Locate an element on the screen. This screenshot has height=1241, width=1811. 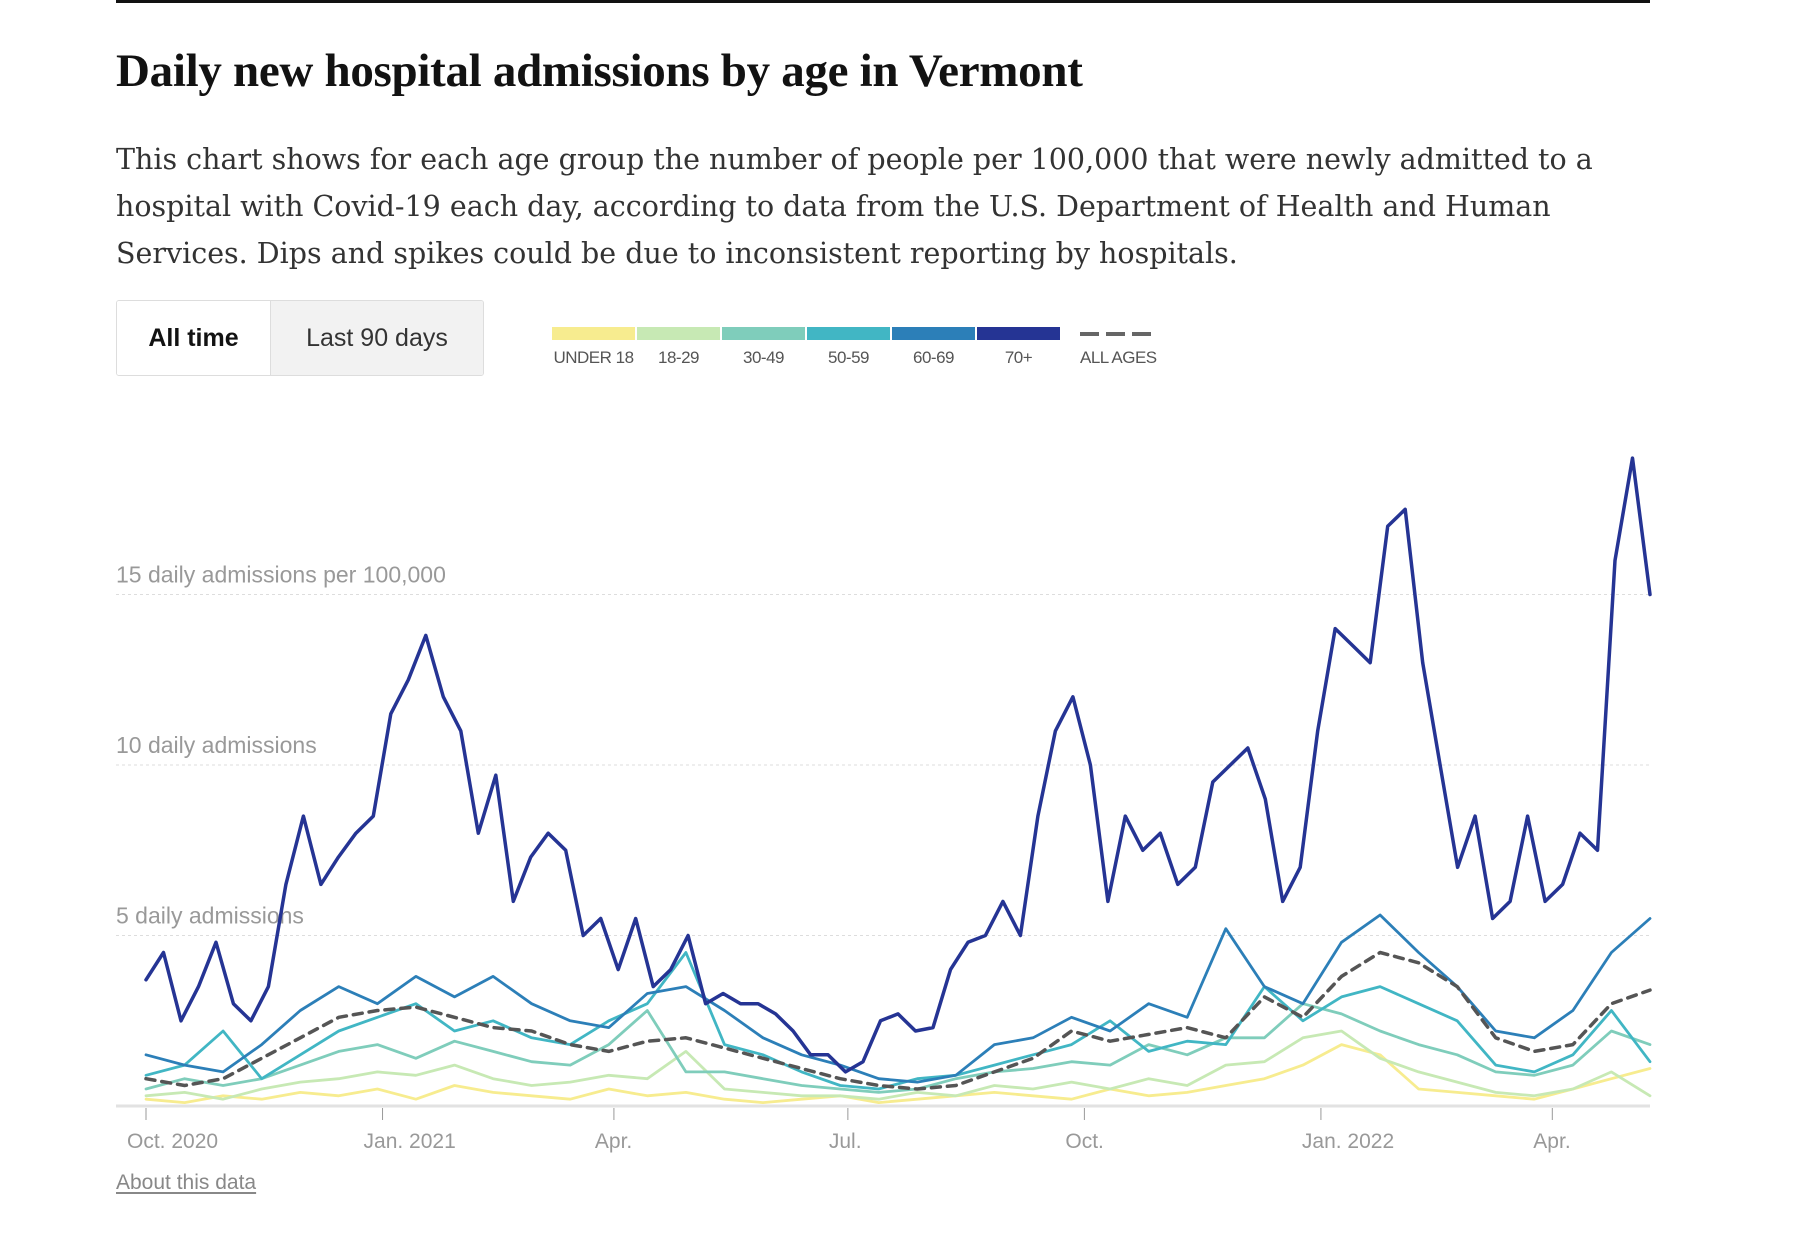
y-gridline-label: 5 daily admissions is located at coordinates (210, 916).